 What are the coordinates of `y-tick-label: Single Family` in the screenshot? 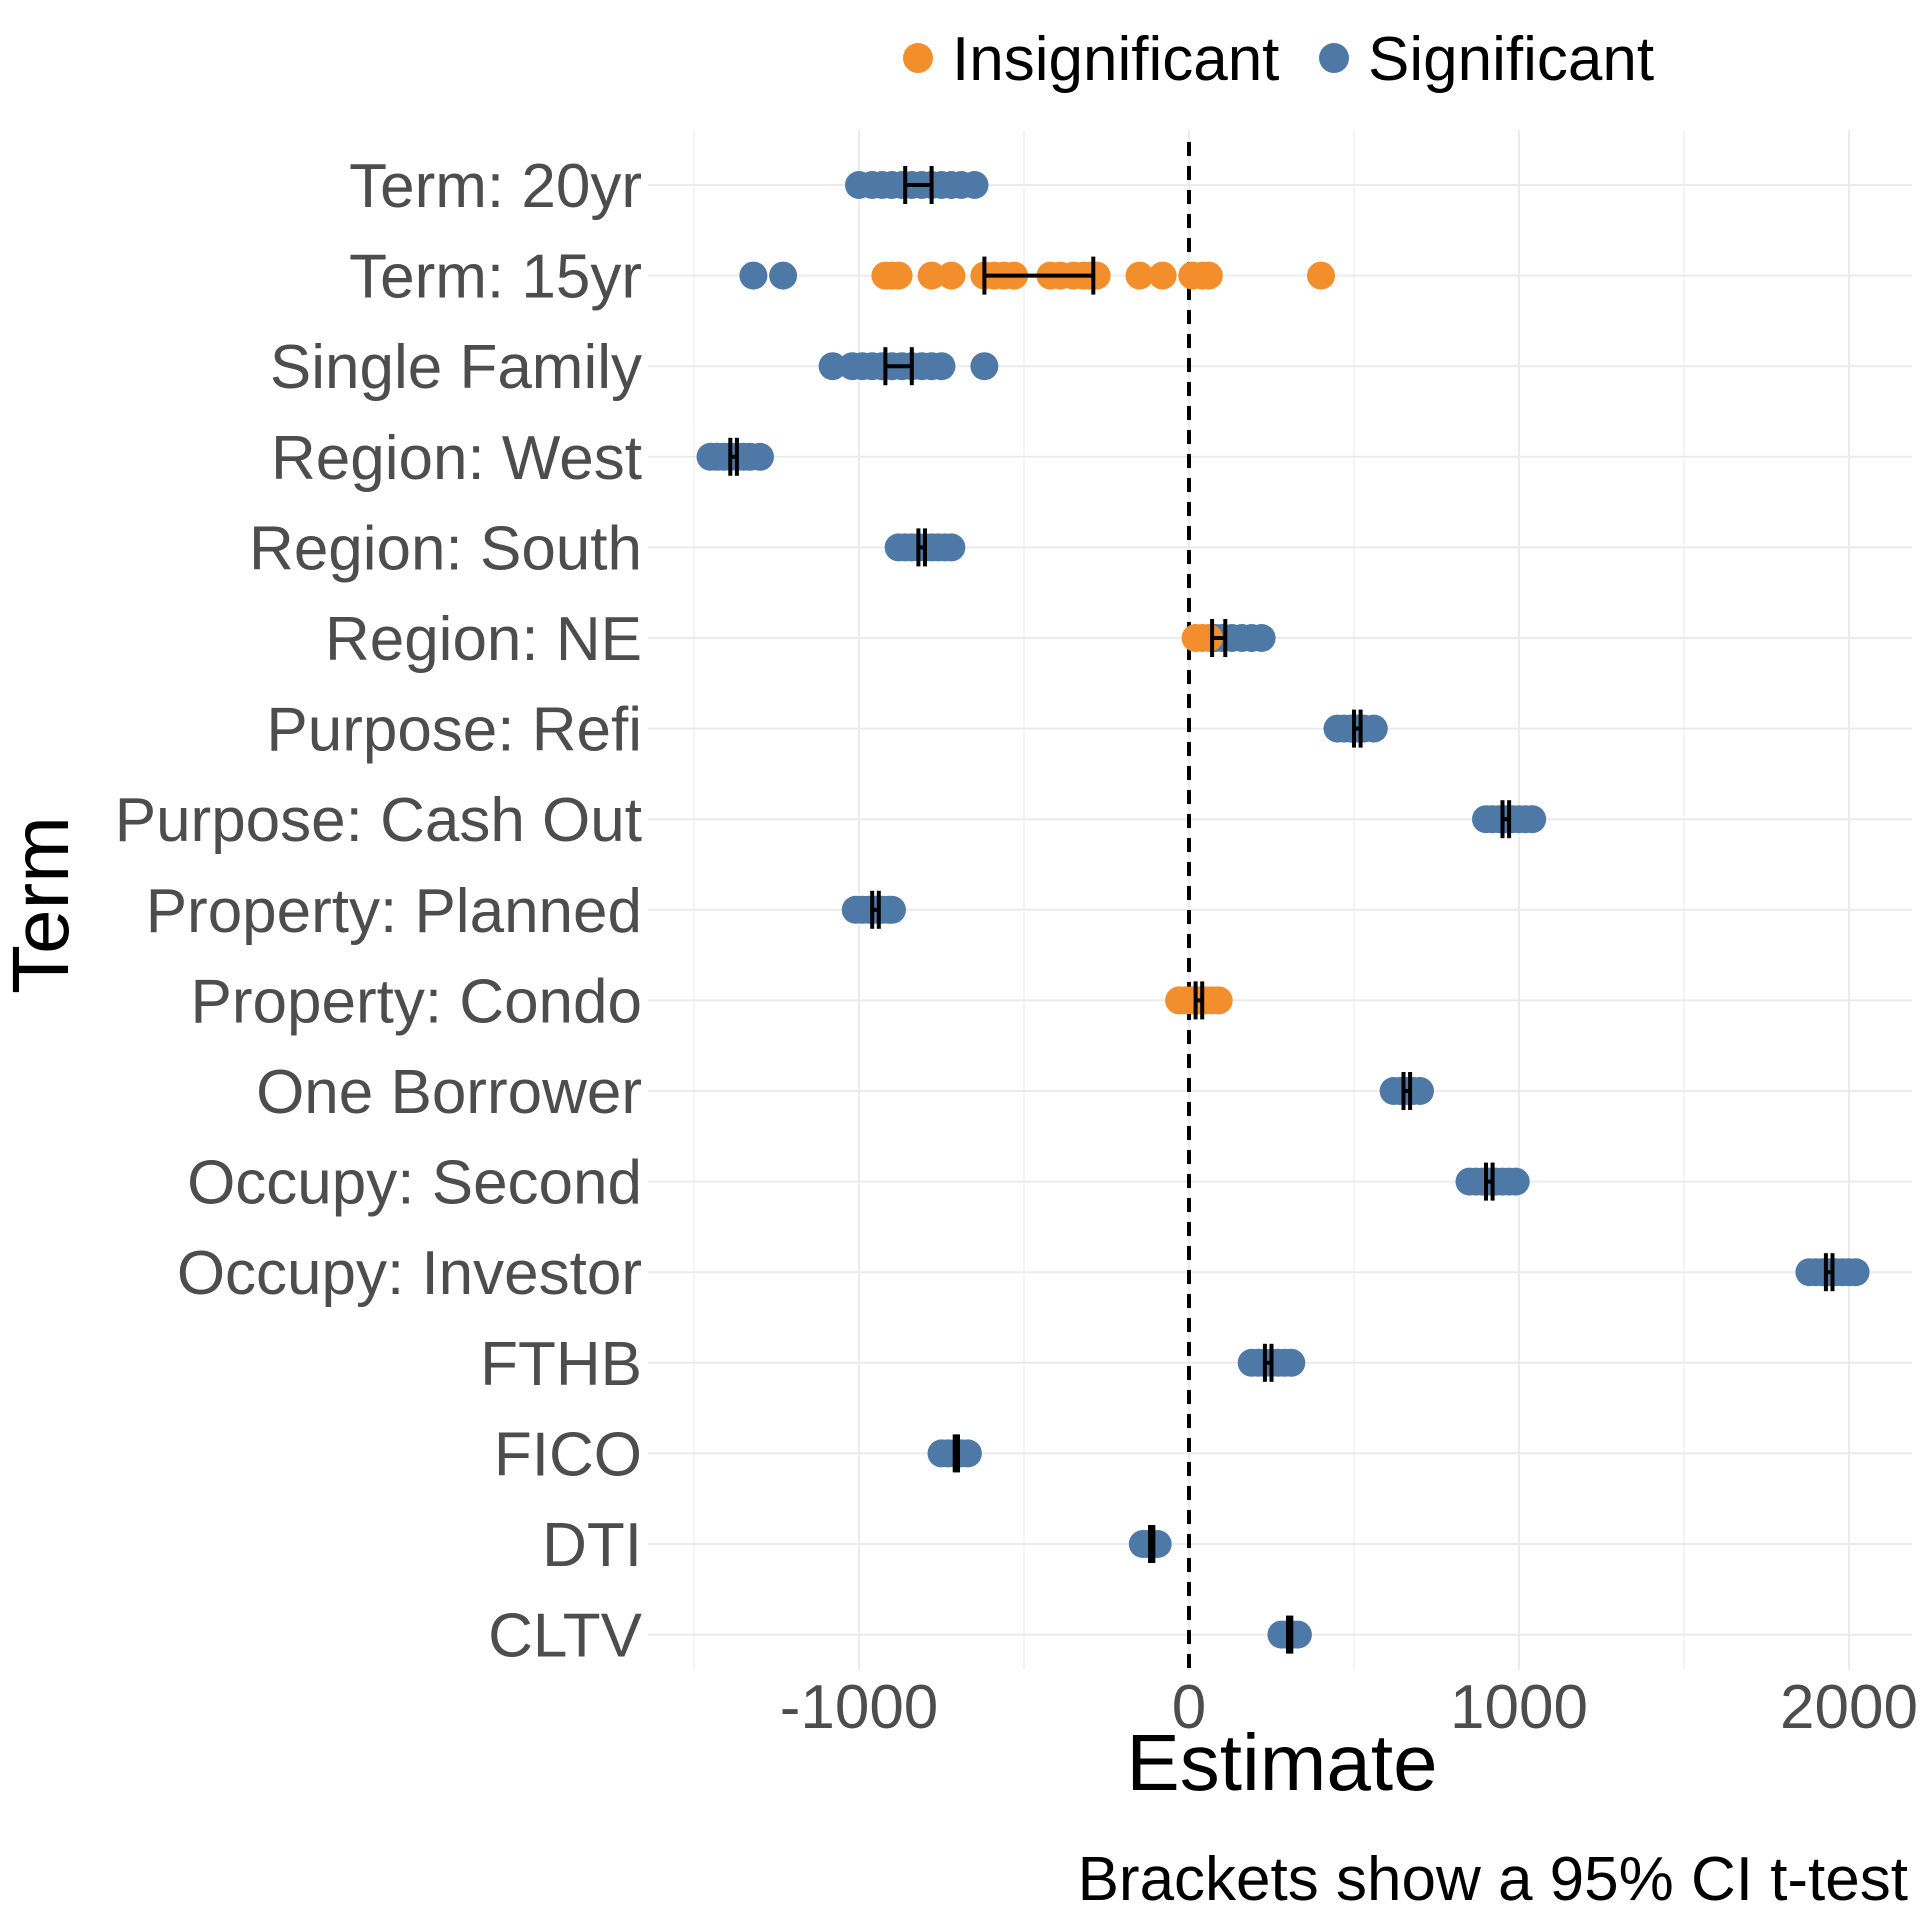 It's located at (456, 367).